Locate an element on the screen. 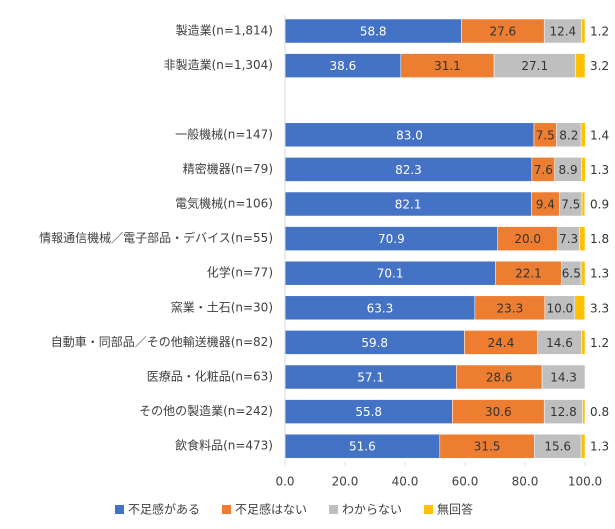  y-tick-label: 情報通信機械／電子部品・デバイス(n=55) is located at coordinates (156, 237).